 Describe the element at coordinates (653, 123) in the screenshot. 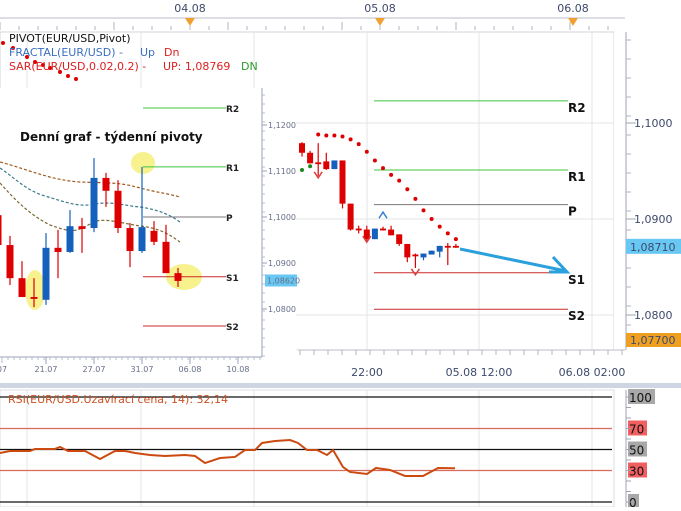

I see `price-label: 1,1000` at that location.